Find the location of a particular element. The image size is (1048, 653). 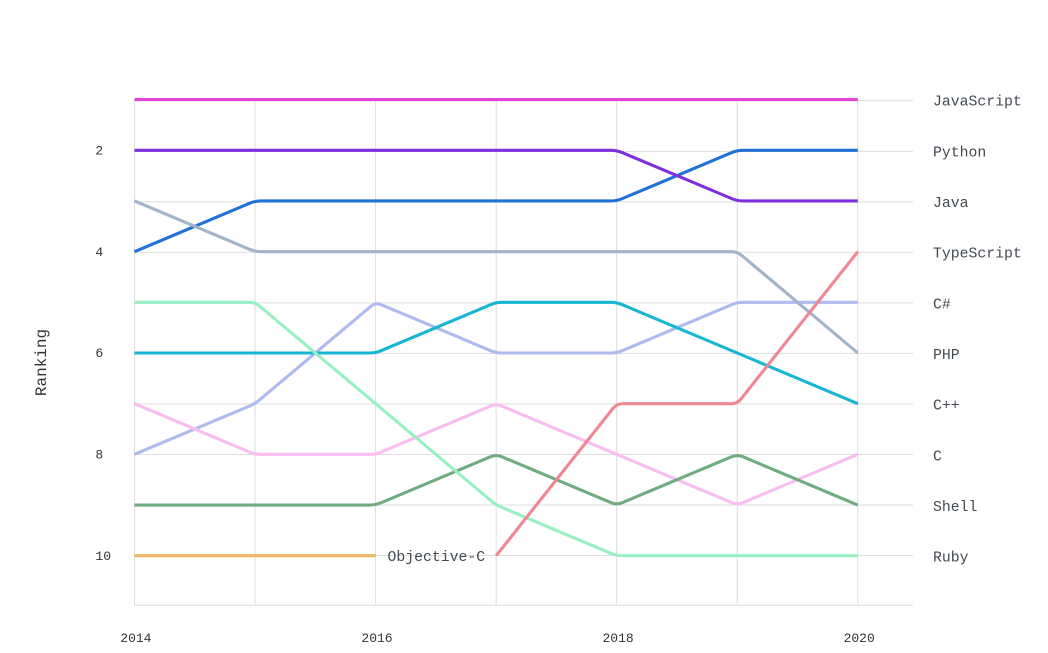

svg-text: Java is located at coordinates (951, 204).